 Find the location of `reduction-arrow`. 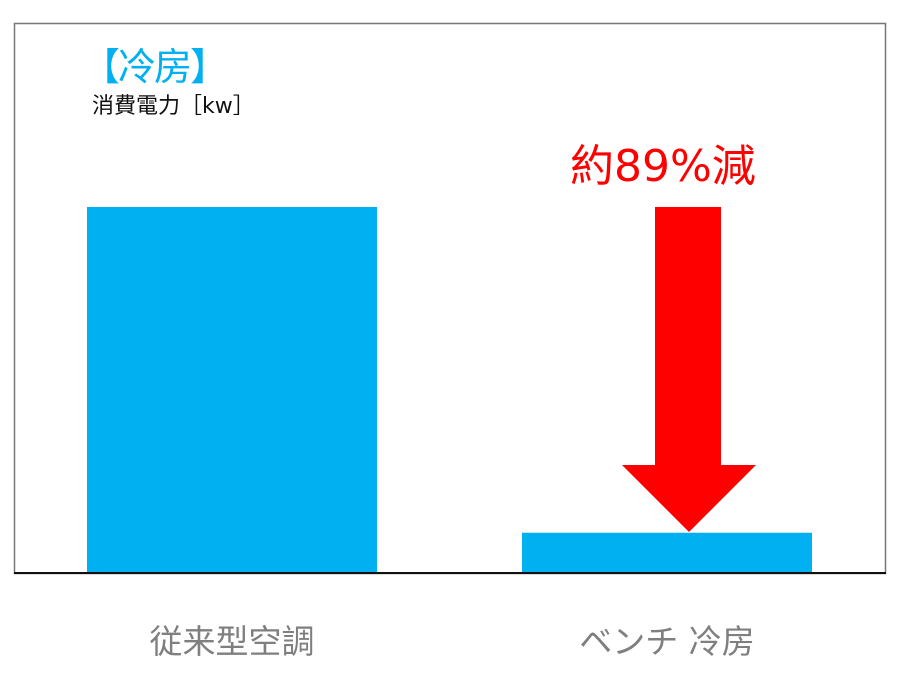

reduction-arrow is located at coordinates (689, 369).